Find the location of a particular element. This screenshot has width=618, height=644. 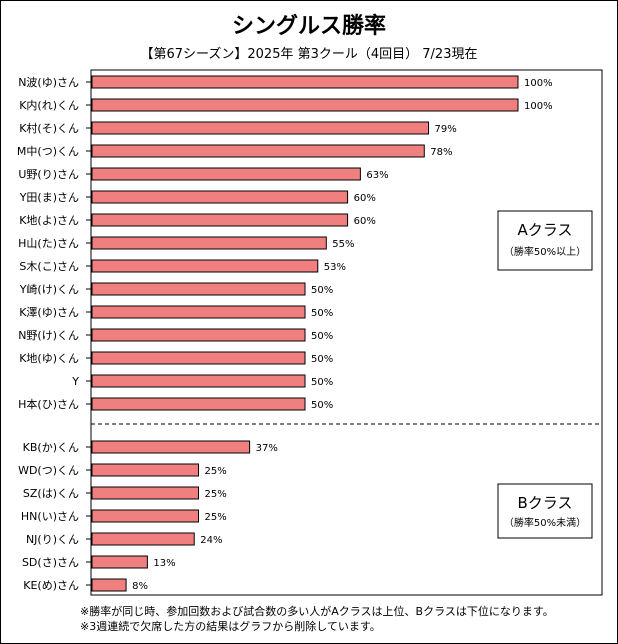

data-label: 8% is located at coordinates (140, 586).